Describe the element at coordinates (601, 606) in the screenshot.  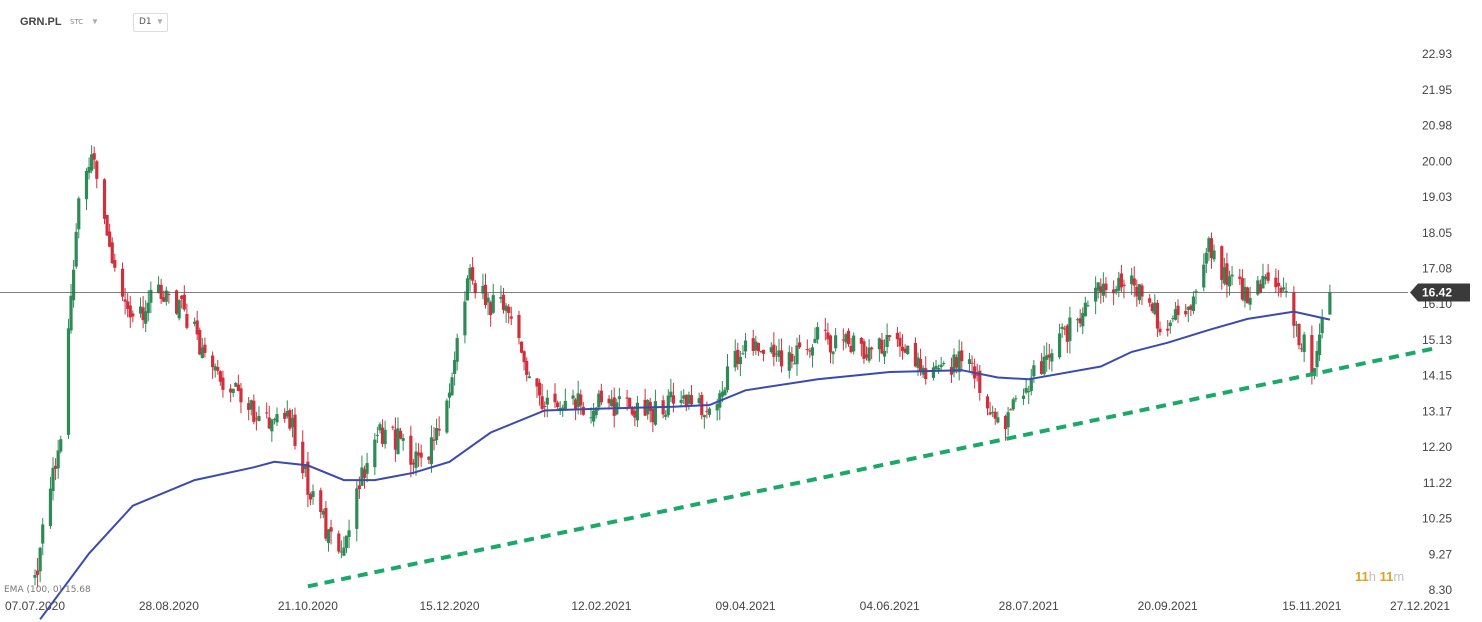
I see `x-tick-label: 12.02.2021` at that location.